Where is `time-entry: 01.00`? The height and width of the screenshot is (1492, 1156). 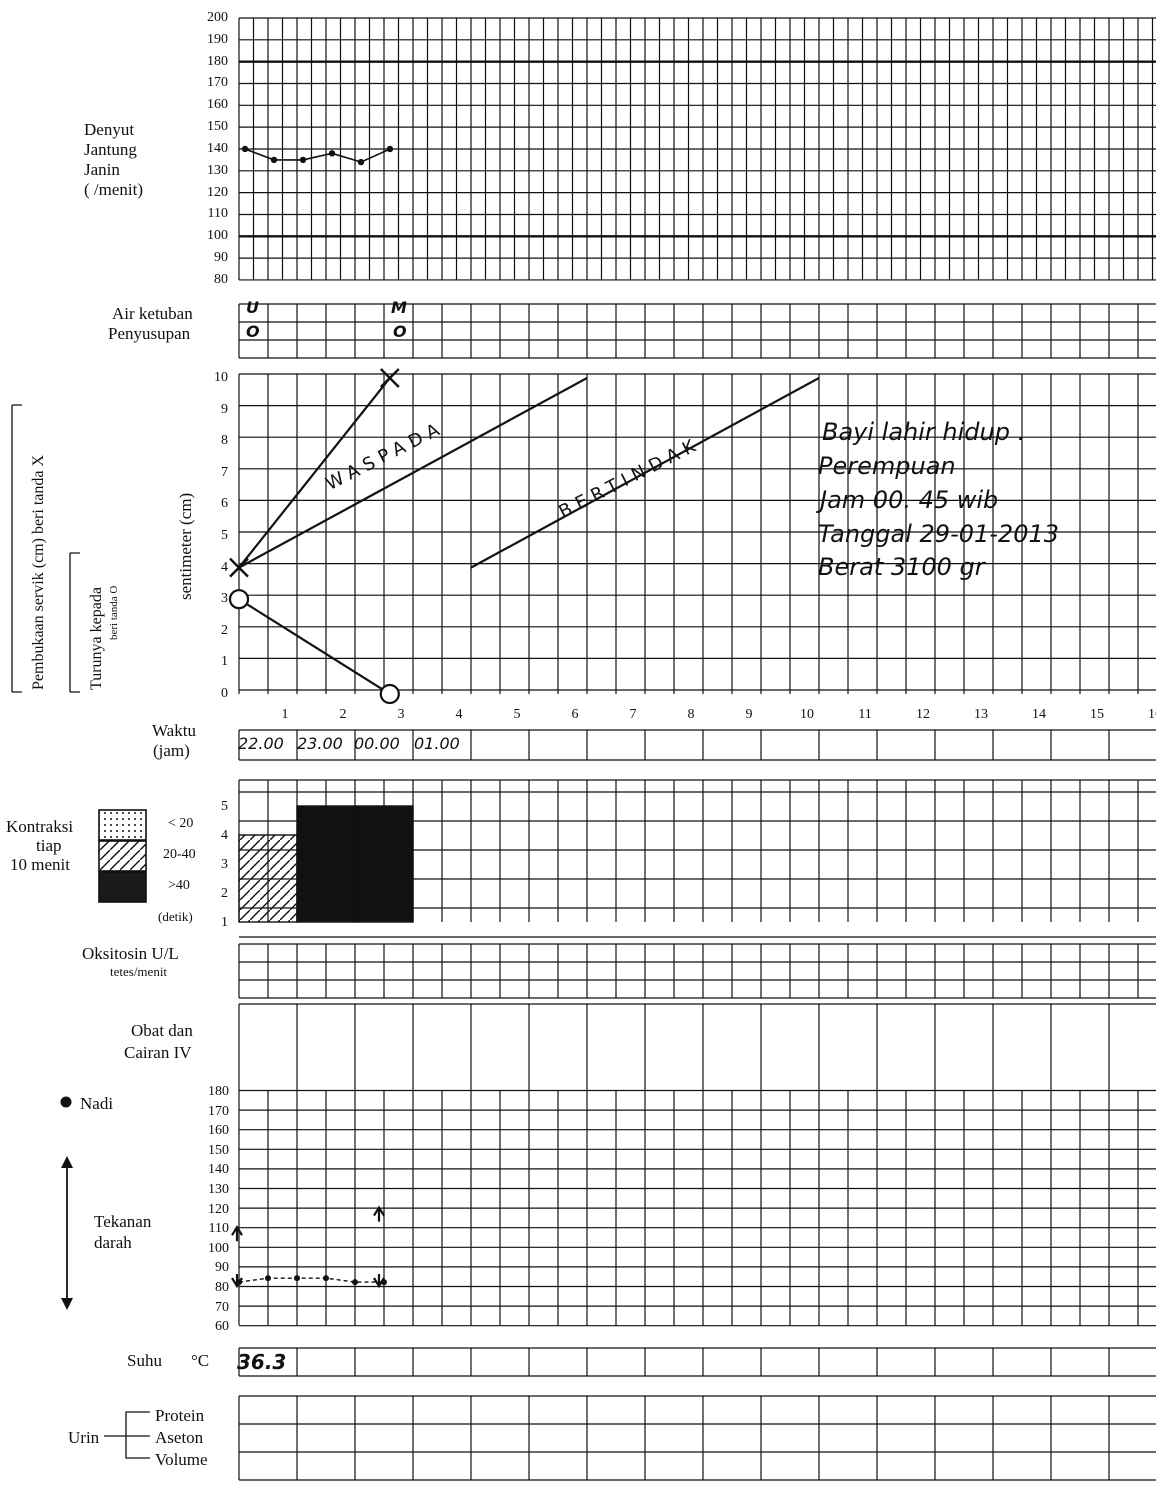 time-entry: 01.00 is located at coordinates (437, 743).